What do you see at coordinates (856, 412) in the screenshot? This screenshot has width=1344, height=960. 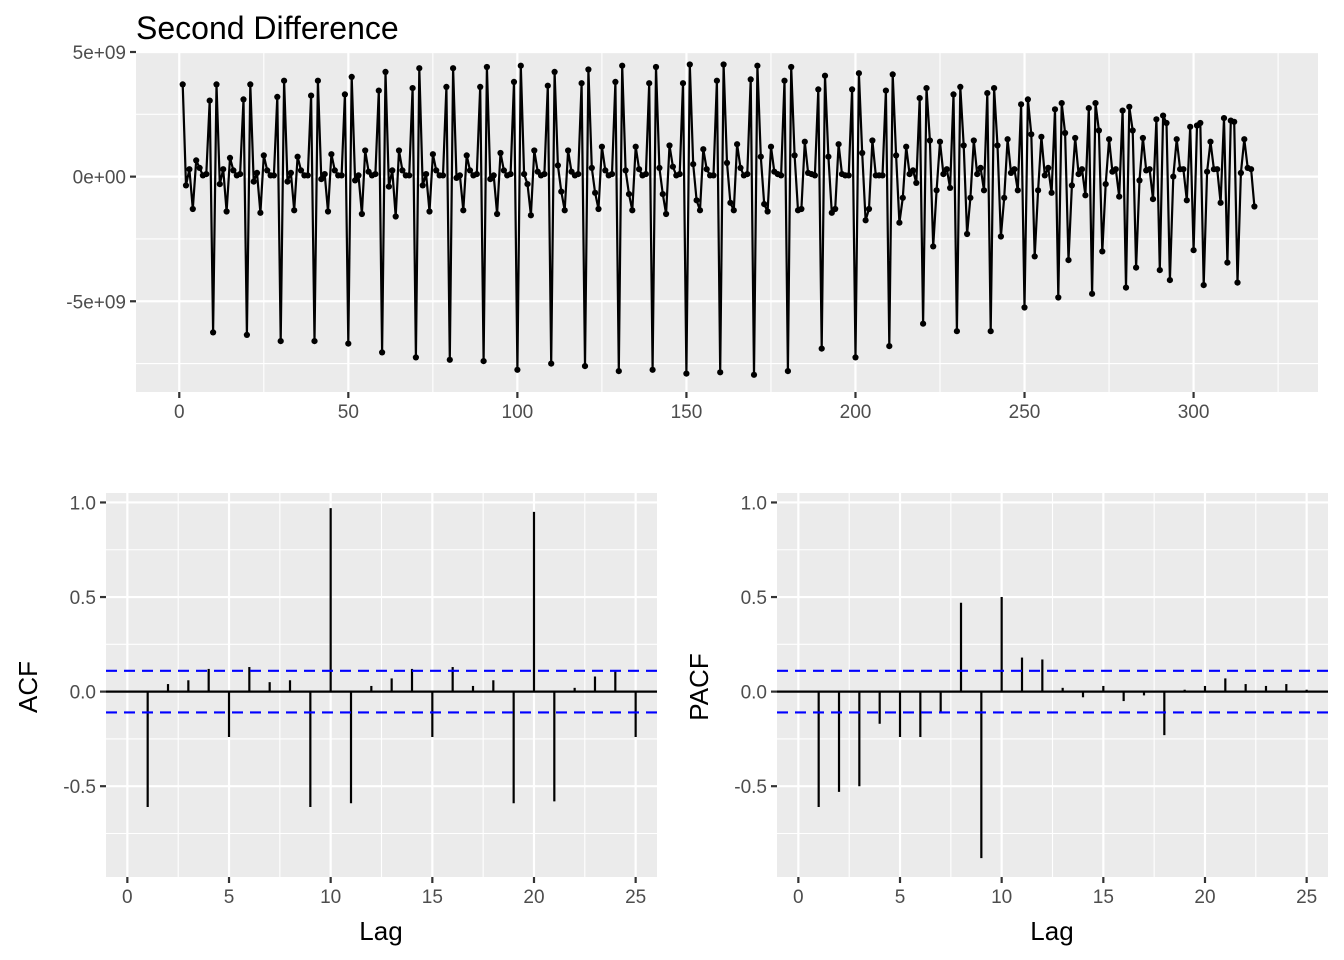 I see `ts-x-tick-label: 200` at bounding box center [856, 412].